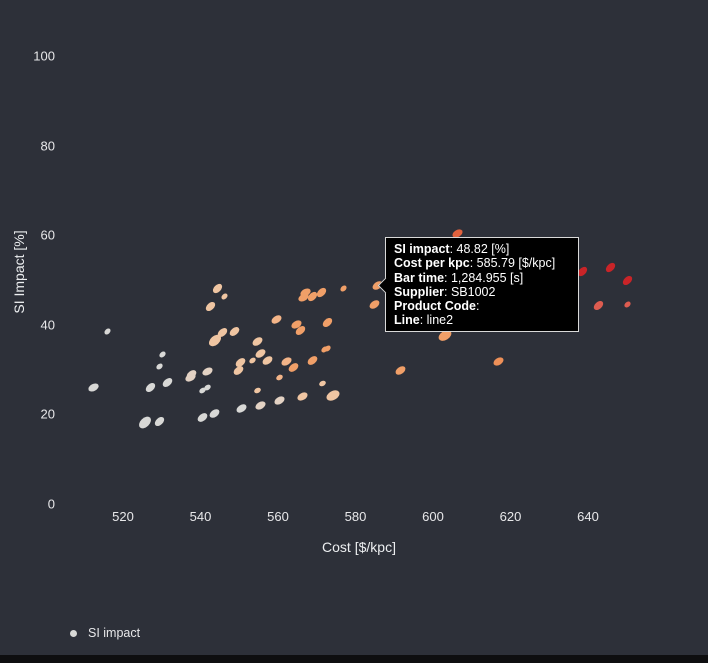 This screenshot has width=708, height=663. Describe the element at coordinates (51, 504) in the screenshot. I see `y-tick-label: 0` at that location.